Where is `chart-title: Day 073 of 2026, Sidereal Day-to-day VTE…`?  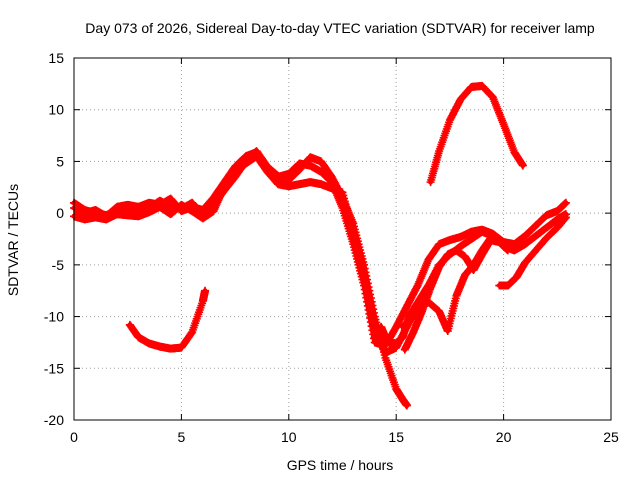 chart-title: Day 073 of 2026, Sidereal Day-to-day VTE… is located at coordinates (340, 28).